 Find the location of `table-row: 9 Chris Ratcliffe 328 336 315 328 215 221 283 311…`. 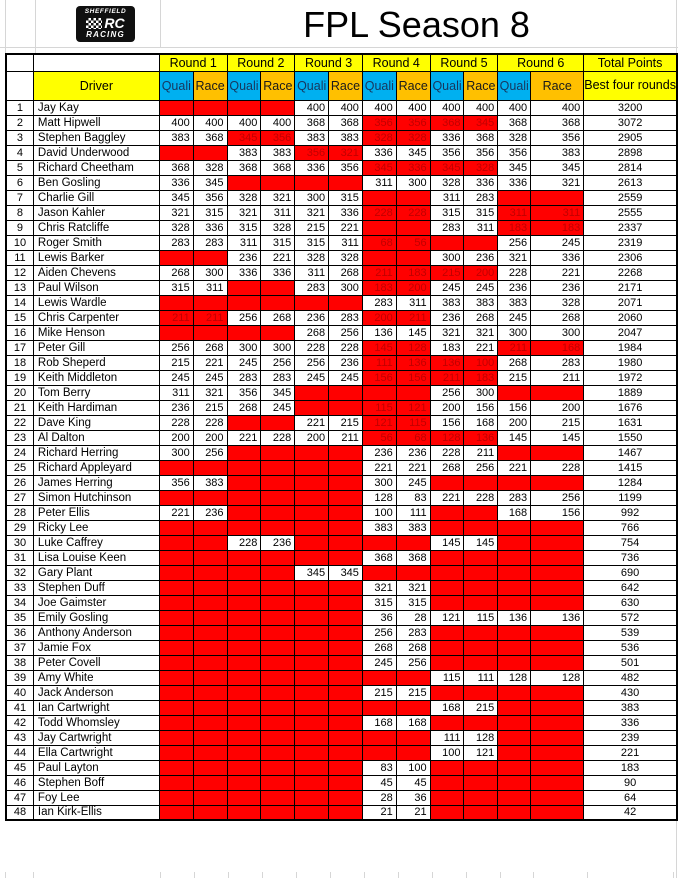

table-row: 9 Chris Ratcliffe 328 336 315 328 215 221 283 311… is located at coordinates (341, 227).